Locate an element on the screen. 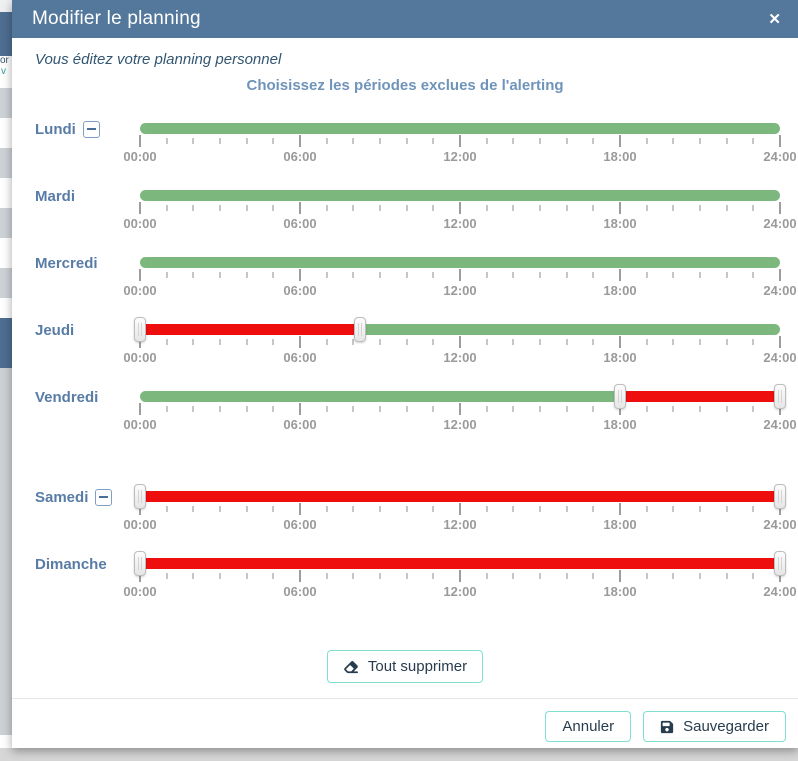 This screenshot has width=798, height=761. clear-all-button: Tout supprimer is located at coordinates (405, 666).